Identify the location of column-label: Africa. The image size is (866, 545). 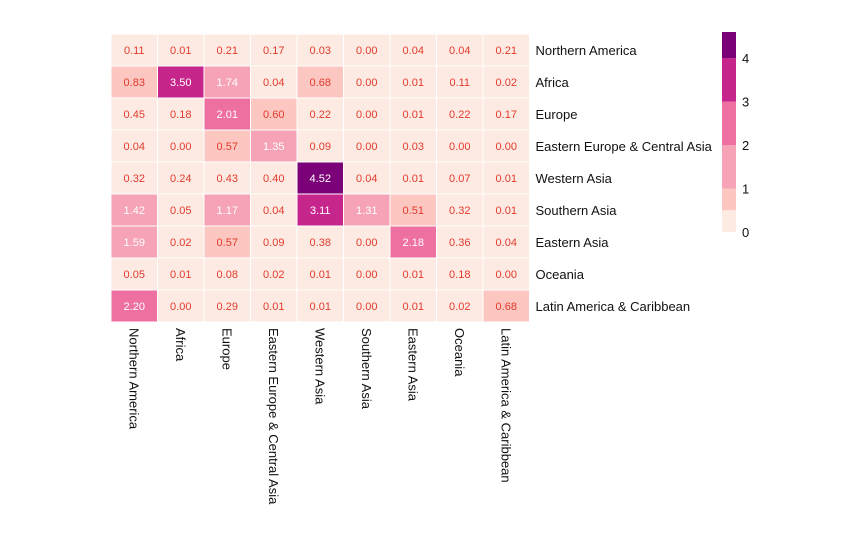
(180, 345).